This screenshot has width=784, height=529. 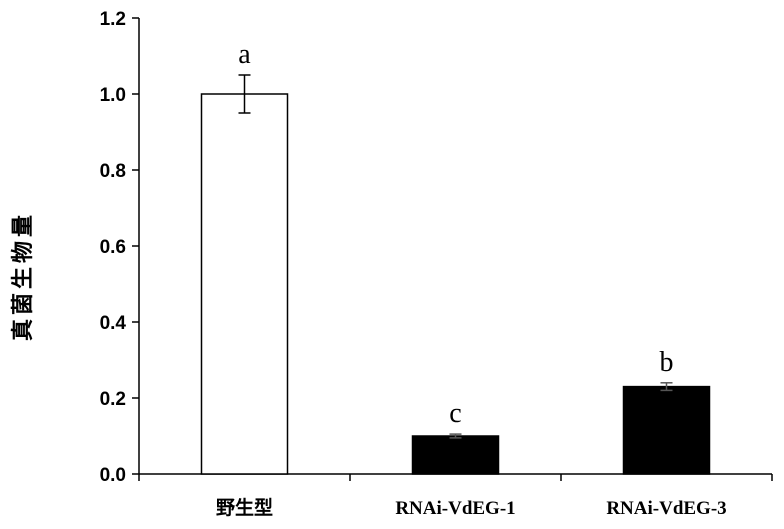 What do you see at coordinates (666, 508) in the screenshot?
I see `x-category-label: RNAi-VdEG-3` at bounding box center [666, 508].